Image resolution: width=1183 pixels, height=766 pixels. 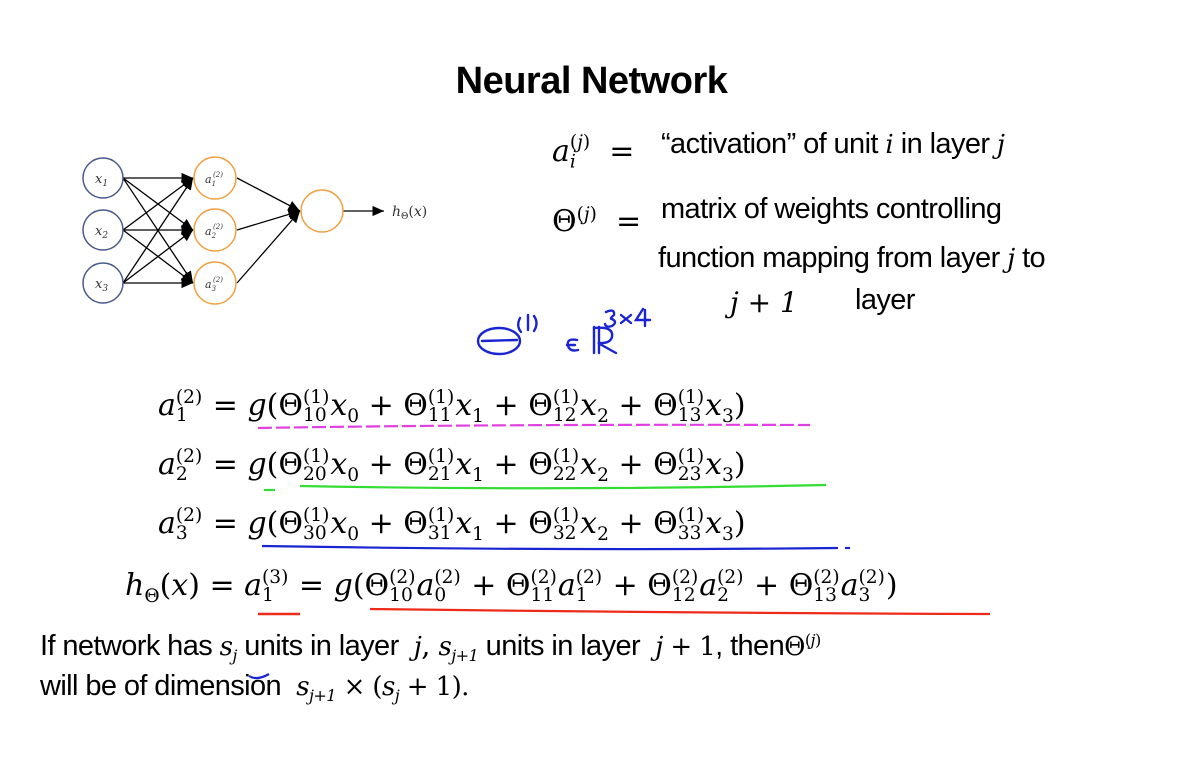 What do you see at coordinates (750, 646) in the screenshot?
I see `statement-text-d: , then` at bounding box center [750, 646].